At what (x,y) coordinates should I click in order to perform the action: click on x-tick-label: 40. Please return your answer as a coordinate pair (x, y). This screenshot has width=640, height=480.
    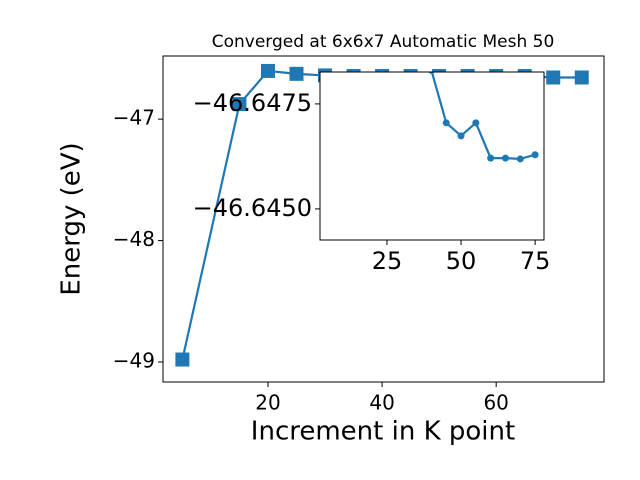
    Looking at the image, I should click on (381, 403).